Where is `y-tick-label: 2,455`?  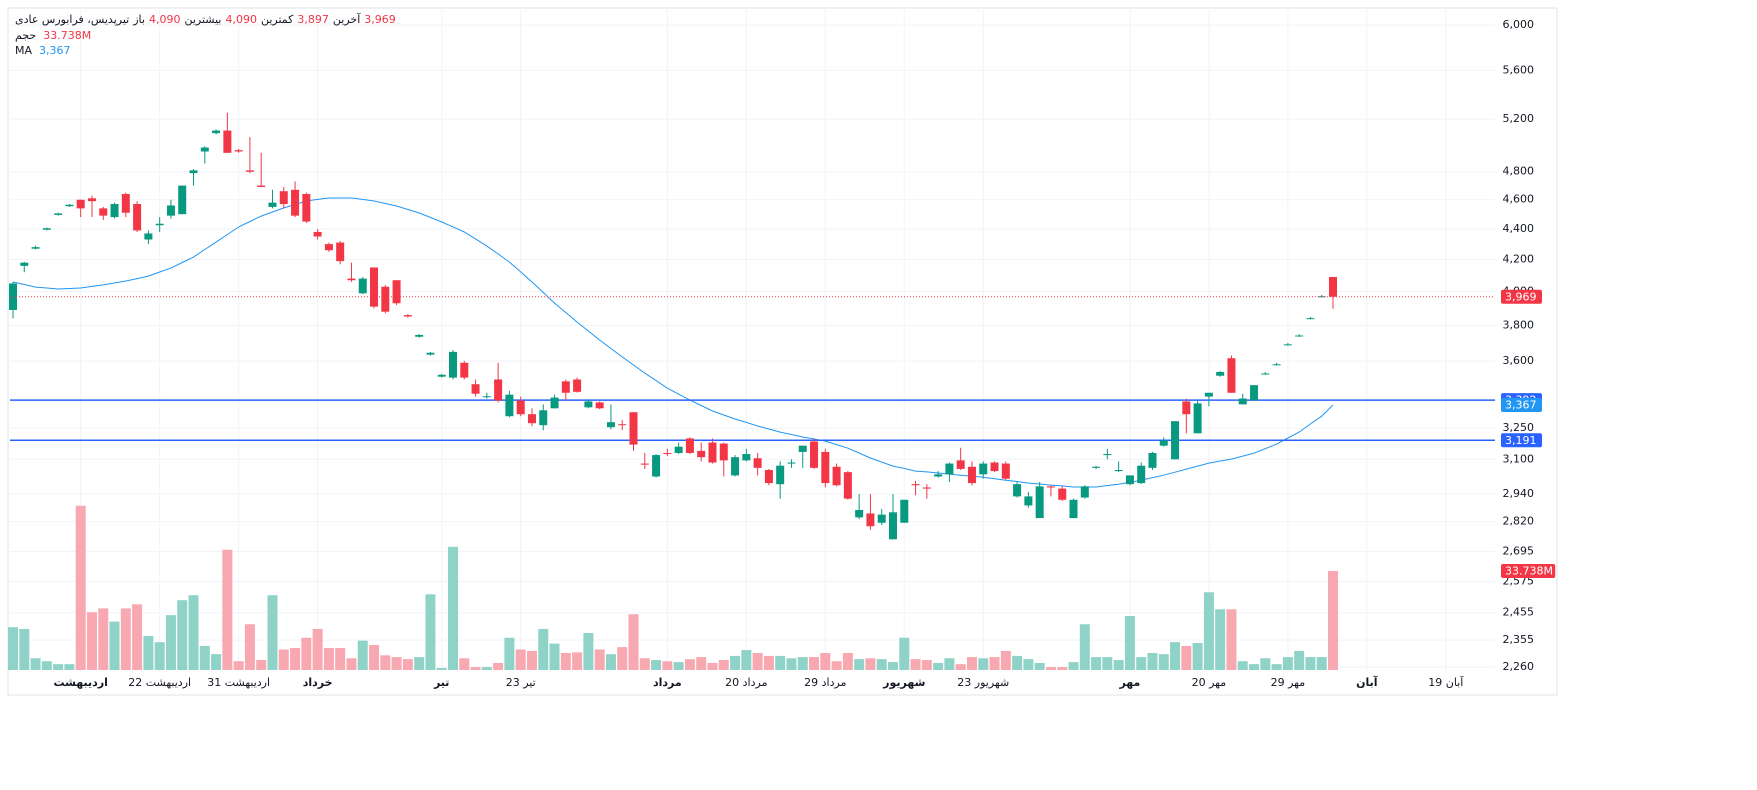 y-tick-label: 2,455 is located at coordinates (1519, 612).